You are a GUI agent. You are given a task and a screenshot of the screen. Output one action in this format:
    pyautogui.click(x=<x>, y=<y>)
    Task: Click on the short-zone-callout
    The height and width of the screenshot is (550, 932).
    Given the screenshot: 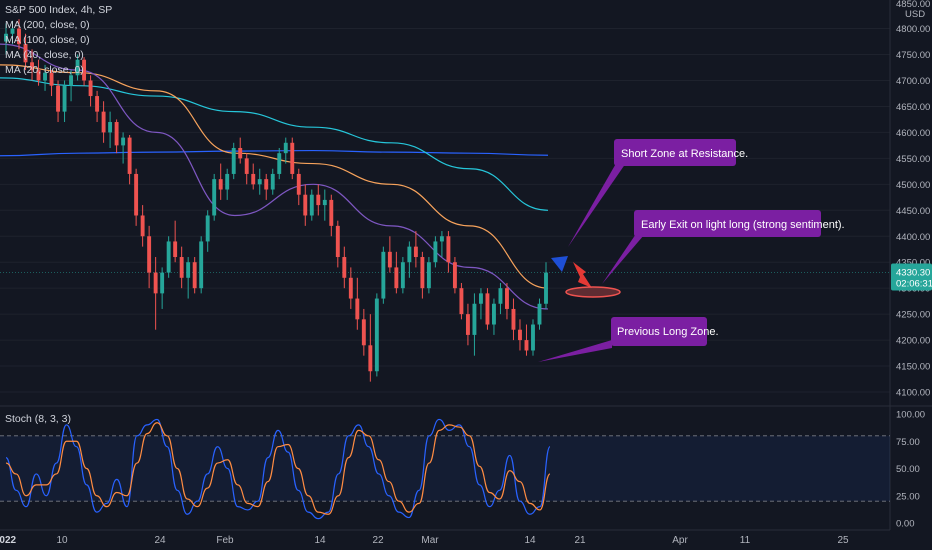 What is the action you would take?
    pyautogui.click(x=675, y=152)
    